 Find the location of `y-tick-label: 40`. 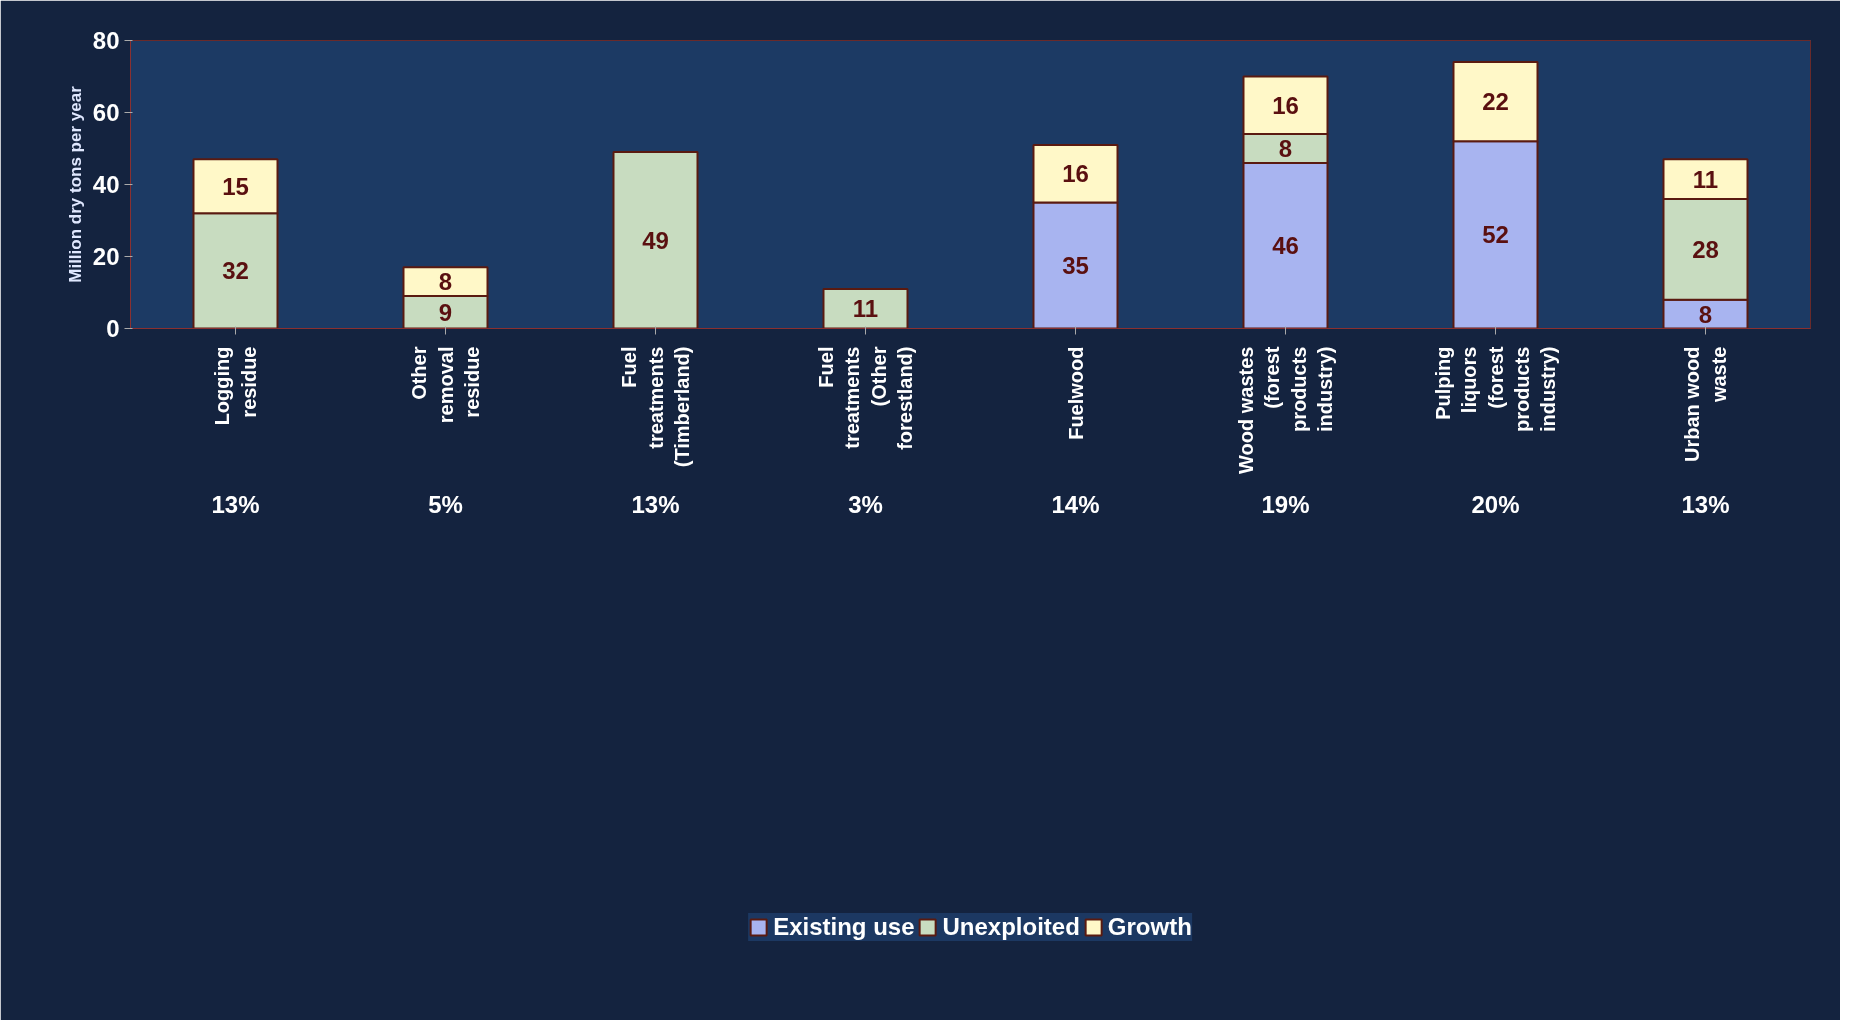

y-tick-label: 40 is located at coordinates (106, 184).